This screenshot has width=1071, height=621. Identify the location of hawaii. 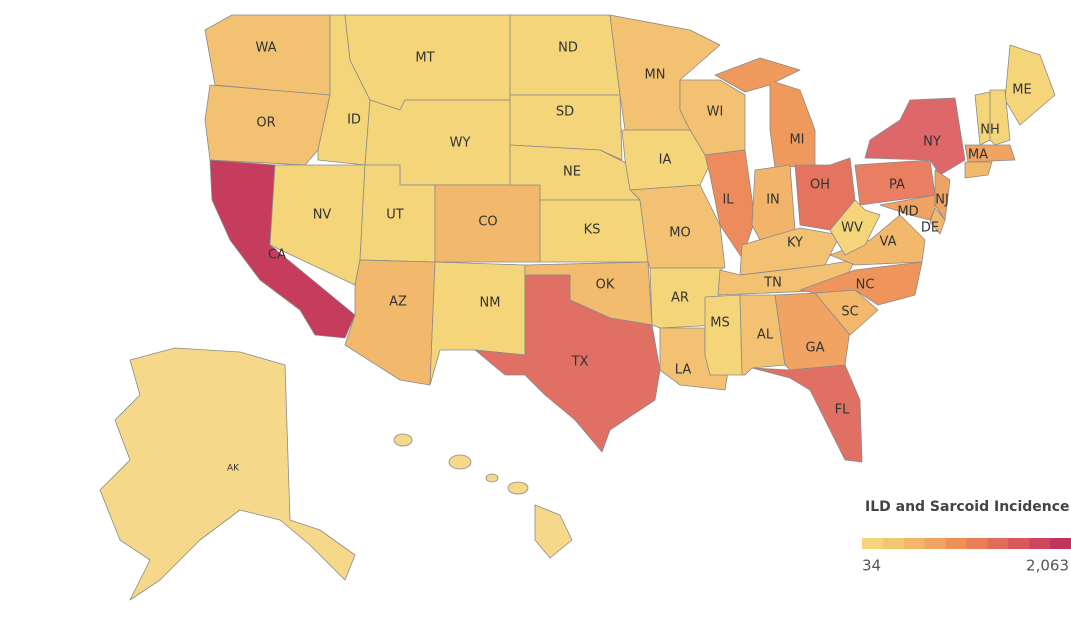
(483, 496).